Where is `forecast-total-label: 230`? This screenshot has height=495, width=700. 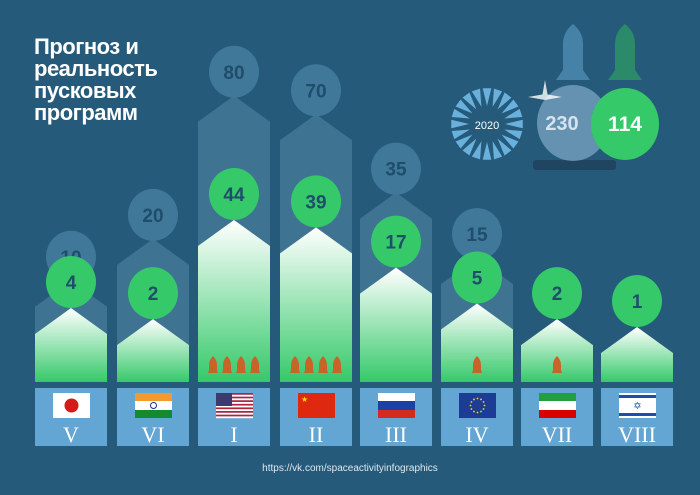 forecast-total-label: 230 is located at coordinates (561, 124).